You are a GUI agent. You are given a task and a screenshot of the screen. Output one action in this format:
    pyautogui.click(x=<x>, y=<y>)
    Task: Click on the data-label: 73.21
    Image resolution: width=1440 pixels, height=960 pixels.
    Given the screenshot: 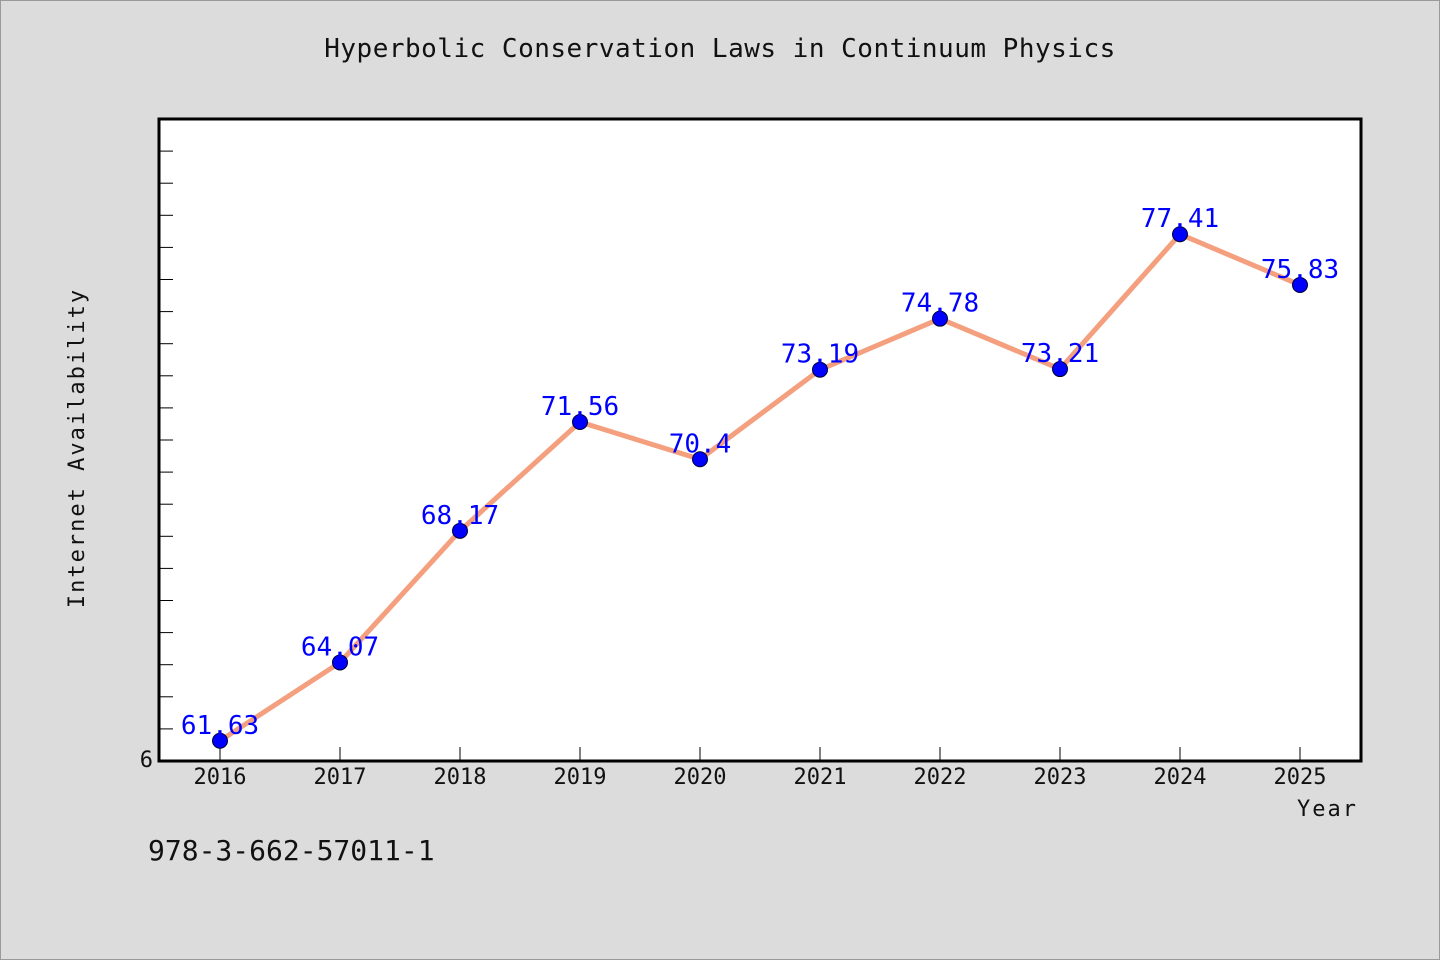 What is the action you would take?
    pyautogui.click(x=1060, y=354)
    